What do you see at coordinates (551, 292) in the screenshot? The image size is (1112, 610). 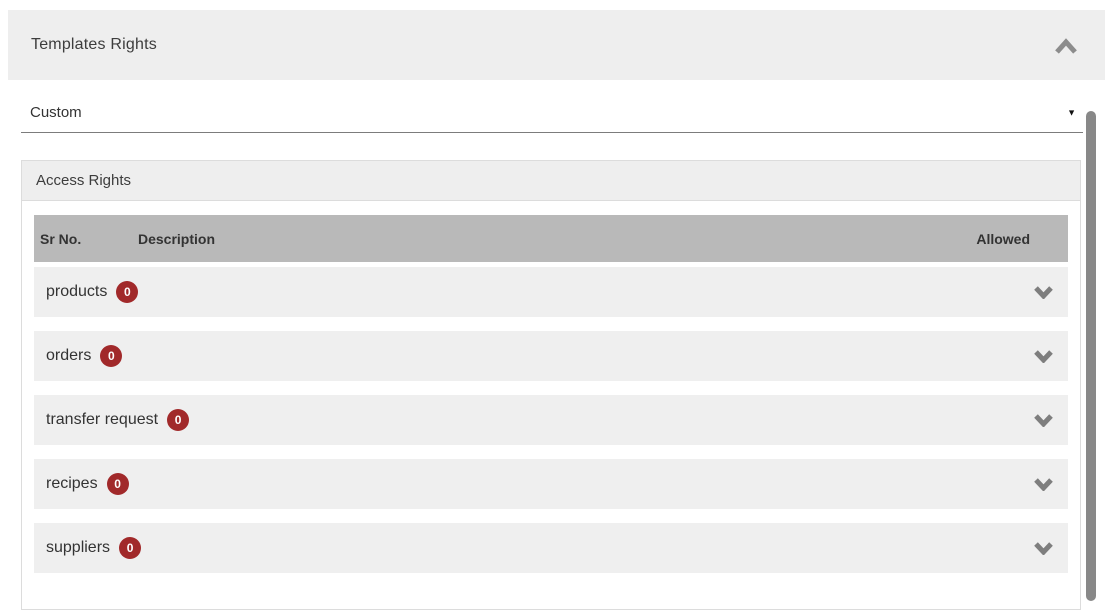 I see `accordion-row-products: products 0` at bounding box center [551, 292].